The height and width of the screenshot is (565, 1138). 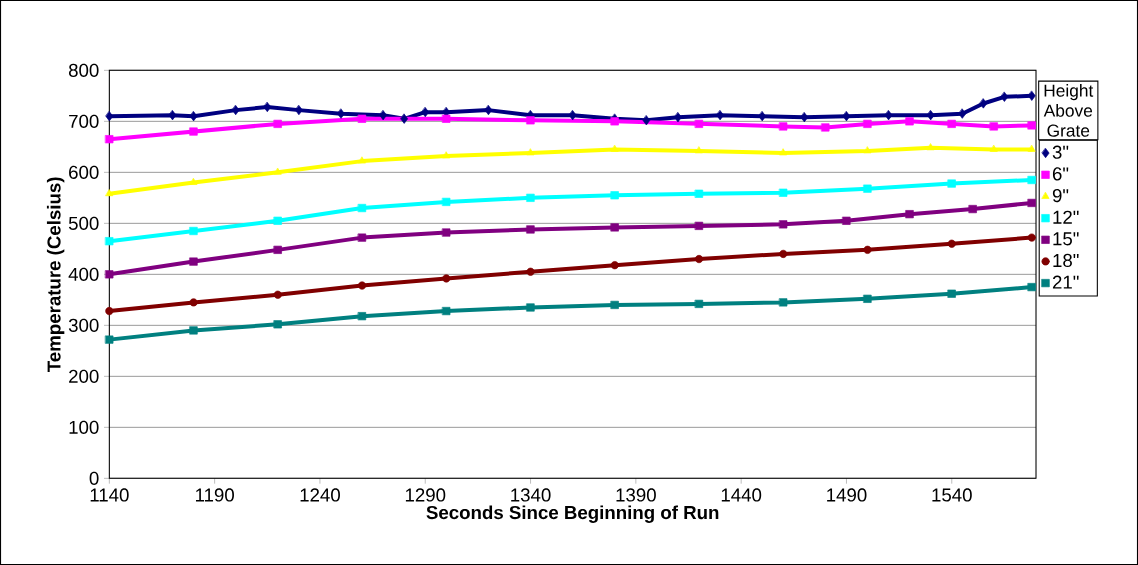 What do you see at coordinates (531, 495) in the screenshot?
I see `x-tick-label: 1340` at bounding box center [531, 495].